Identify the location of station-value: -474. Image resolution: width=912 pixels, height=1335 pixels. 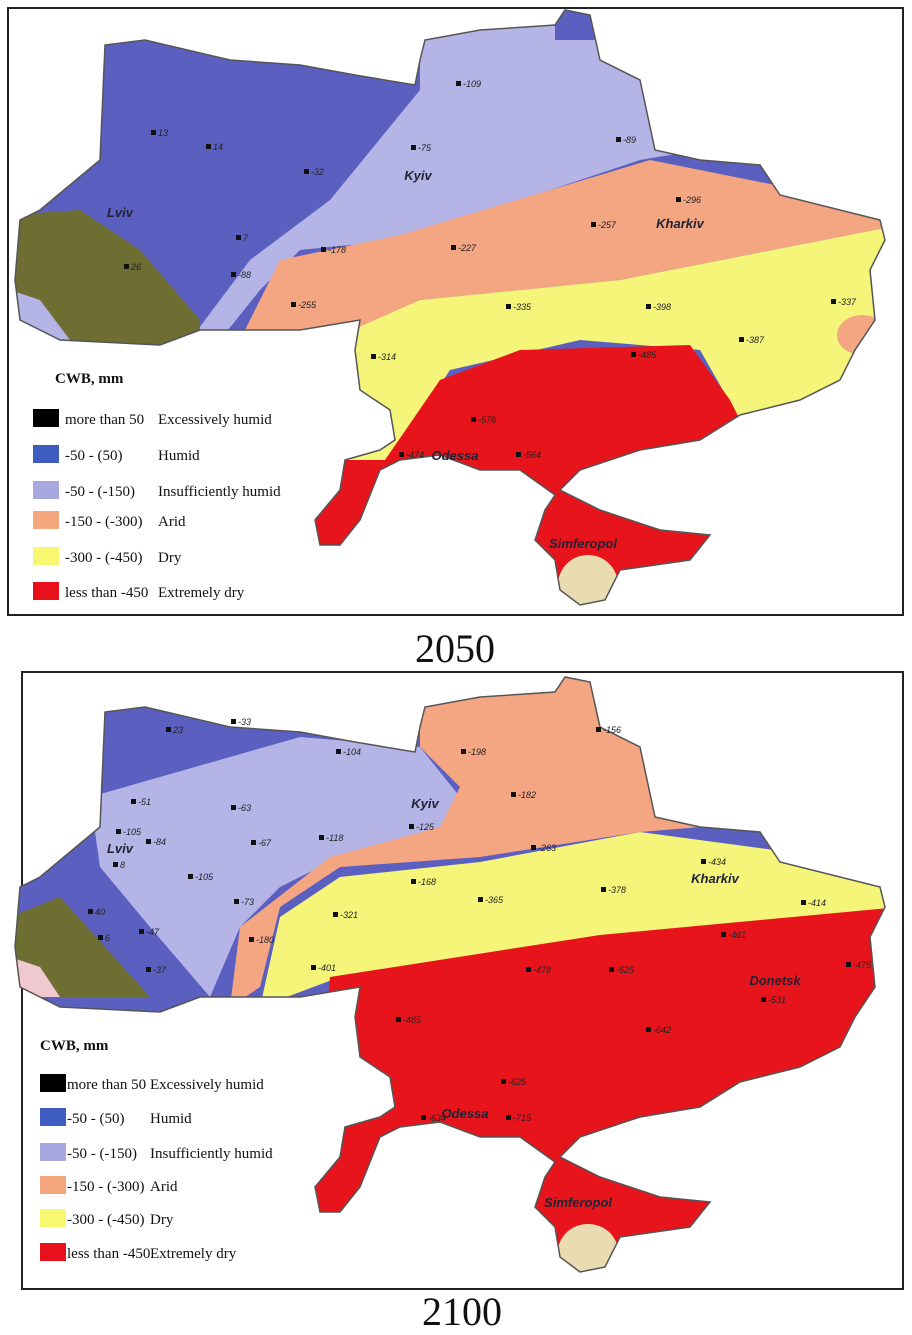
(415, 455).